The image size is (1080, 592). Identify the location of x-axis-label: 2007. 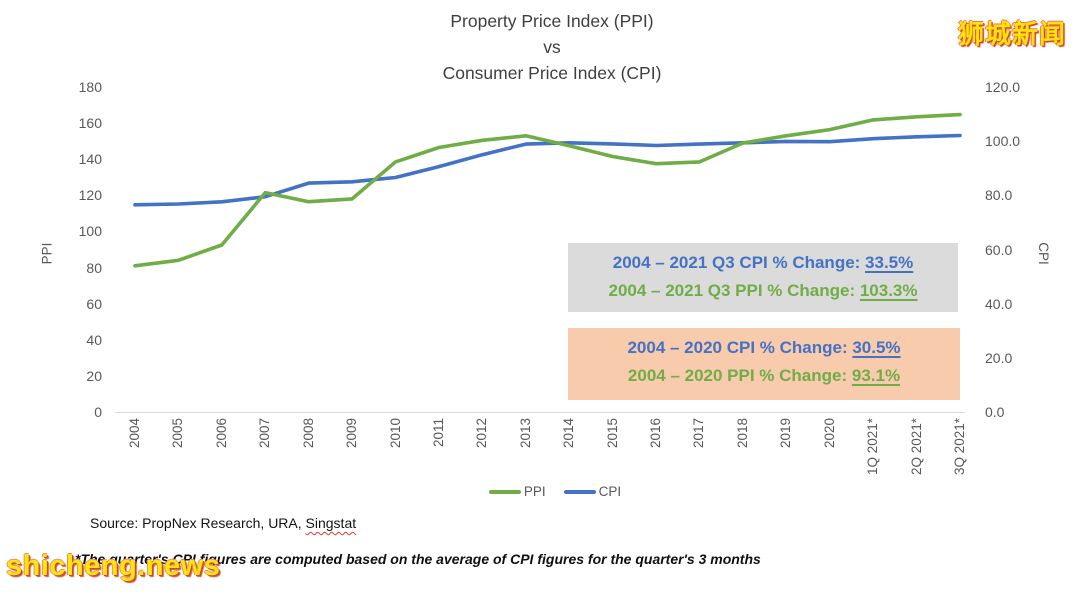
(265, 433).